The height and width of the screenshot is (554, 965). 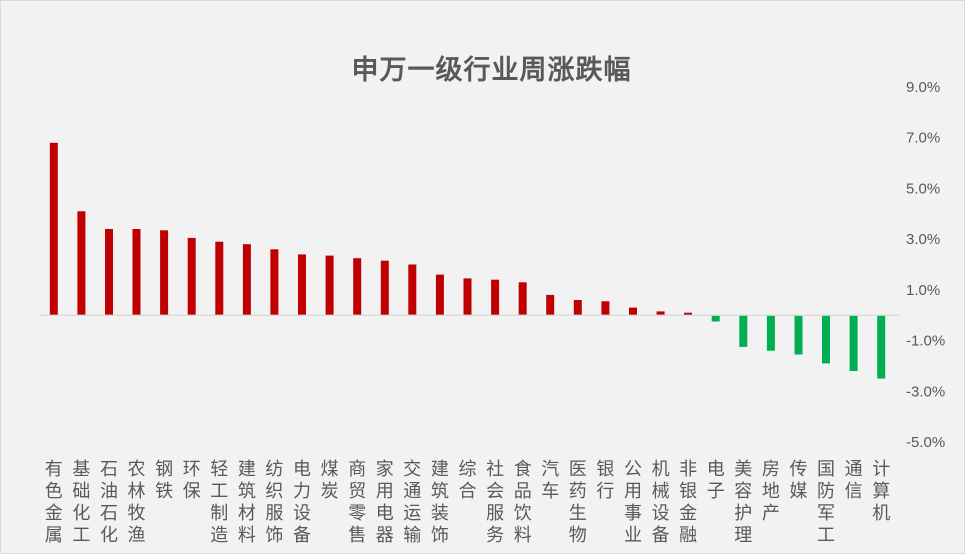 What do you see at coordinates (412, 290) in the screenshot?
I see `bar-交通运输` at bounding box center [412, 290].